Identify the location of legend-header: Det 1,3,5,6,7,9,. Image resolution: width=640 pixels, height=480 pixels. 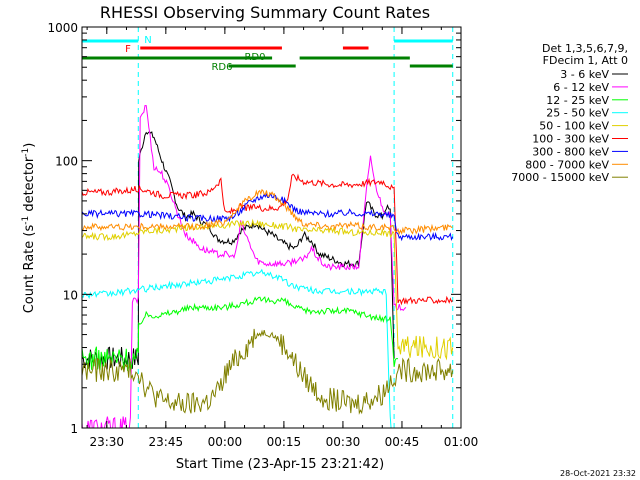
(585, 48).